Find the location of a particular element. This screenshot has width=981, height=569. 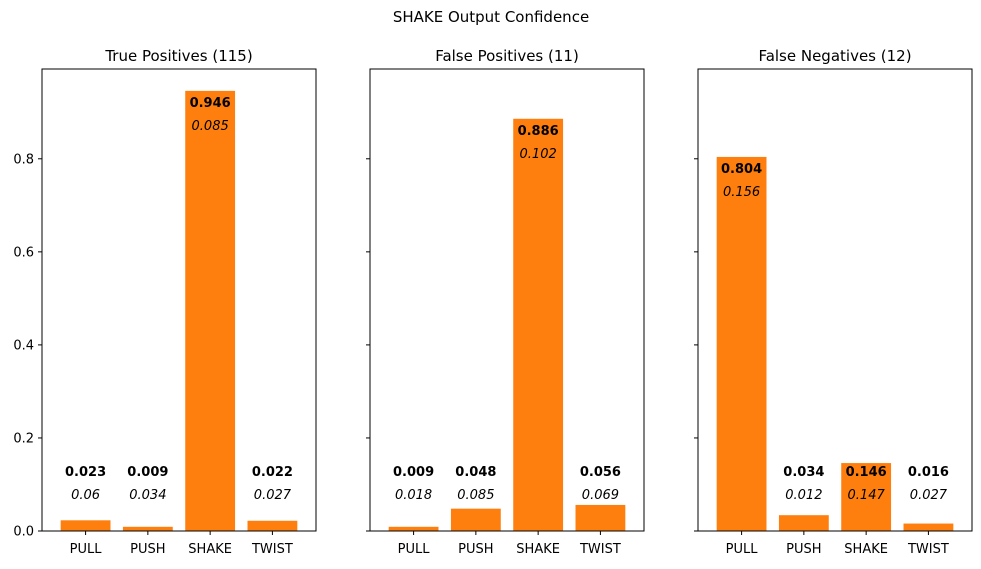

panel-title: False Positives (11) is located at coordinates (507, 56).